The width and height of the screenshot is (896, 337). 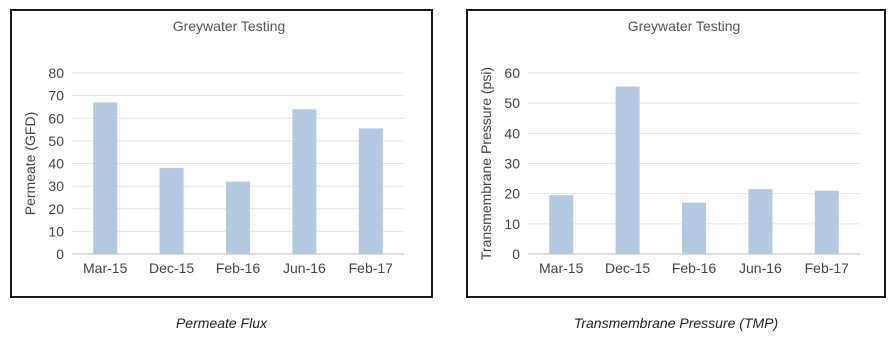 What do you see at coordinates (30, 163) in the screenshot?
I see `y-axis-title: Permeate (GFD)` at bounding box center [30, 163].